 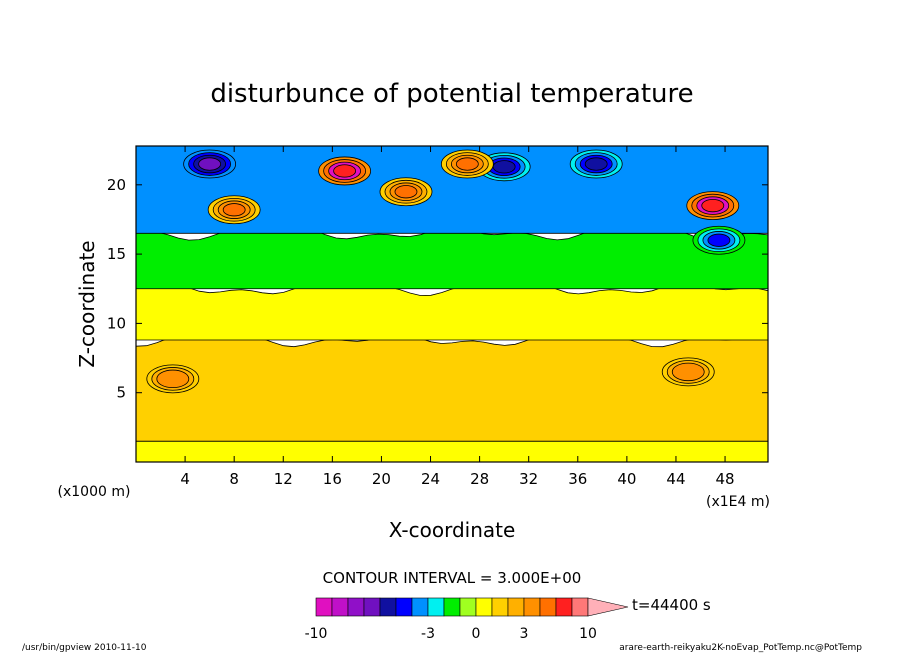 I want to click on footer-left: /usr/bin/gpview 2010-11-10, so click(x=84, y=648).